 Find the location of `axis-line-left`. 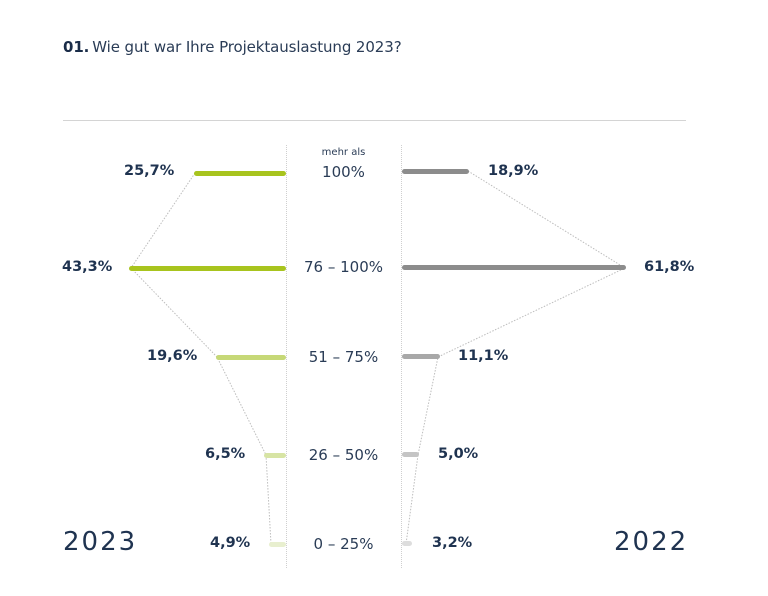

axis-line-left is located at coordinates (286, 356).